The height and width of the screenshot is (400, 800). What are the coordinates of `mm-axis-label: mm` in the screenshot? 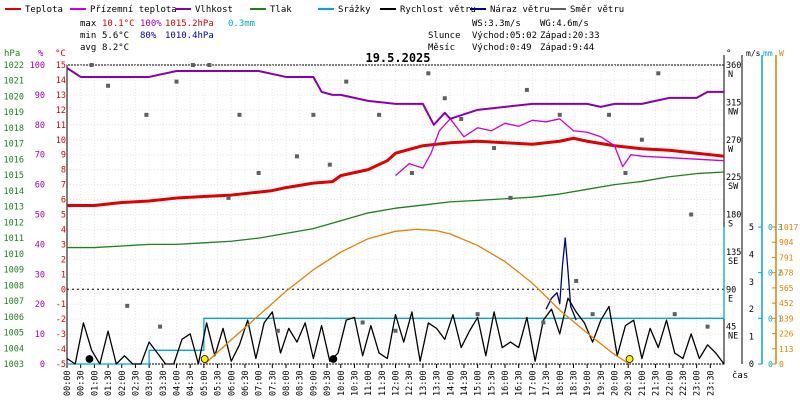 It's located at (768, 53).